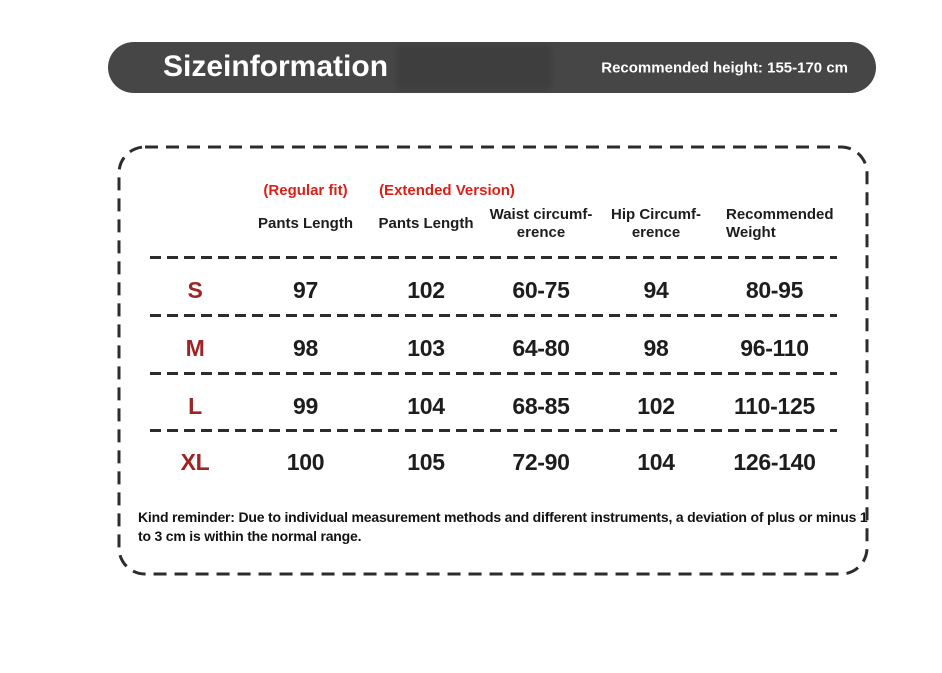 The image size is (942, 673). What do you see at coordinates (276, 66) in the screenshot?
I see `page-title: Sizeinformation` at bounding box center [276, 66].